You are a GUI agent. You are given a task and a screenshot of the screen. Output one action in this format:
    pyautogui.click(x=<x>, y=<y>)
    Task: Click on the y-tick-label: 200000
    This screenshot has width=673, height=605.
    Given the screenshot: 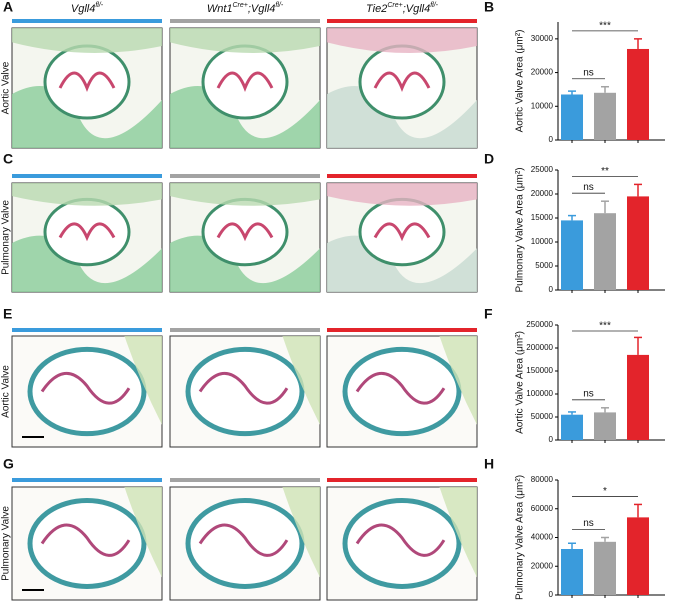 What is the action you would take?
    pyautogui.click(x=539, y=347)
    